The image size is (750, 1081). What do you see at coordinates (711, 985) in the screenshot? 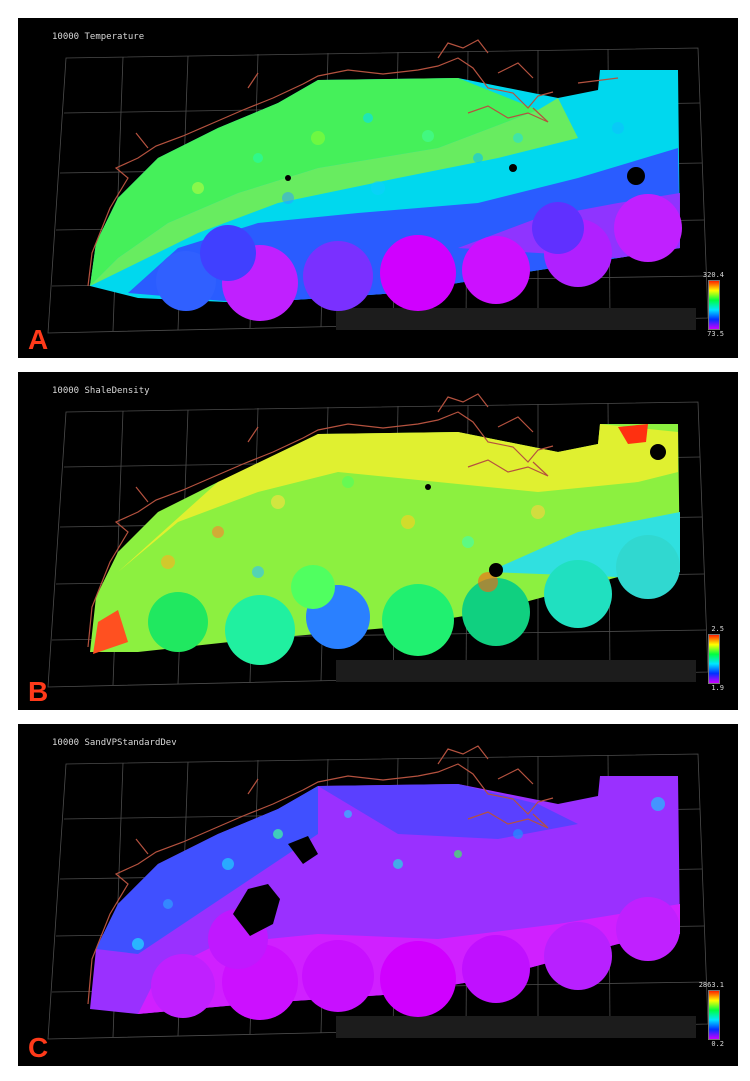
I see `colorbar-max-label: 2863.1` at bounding box center [711, 985].